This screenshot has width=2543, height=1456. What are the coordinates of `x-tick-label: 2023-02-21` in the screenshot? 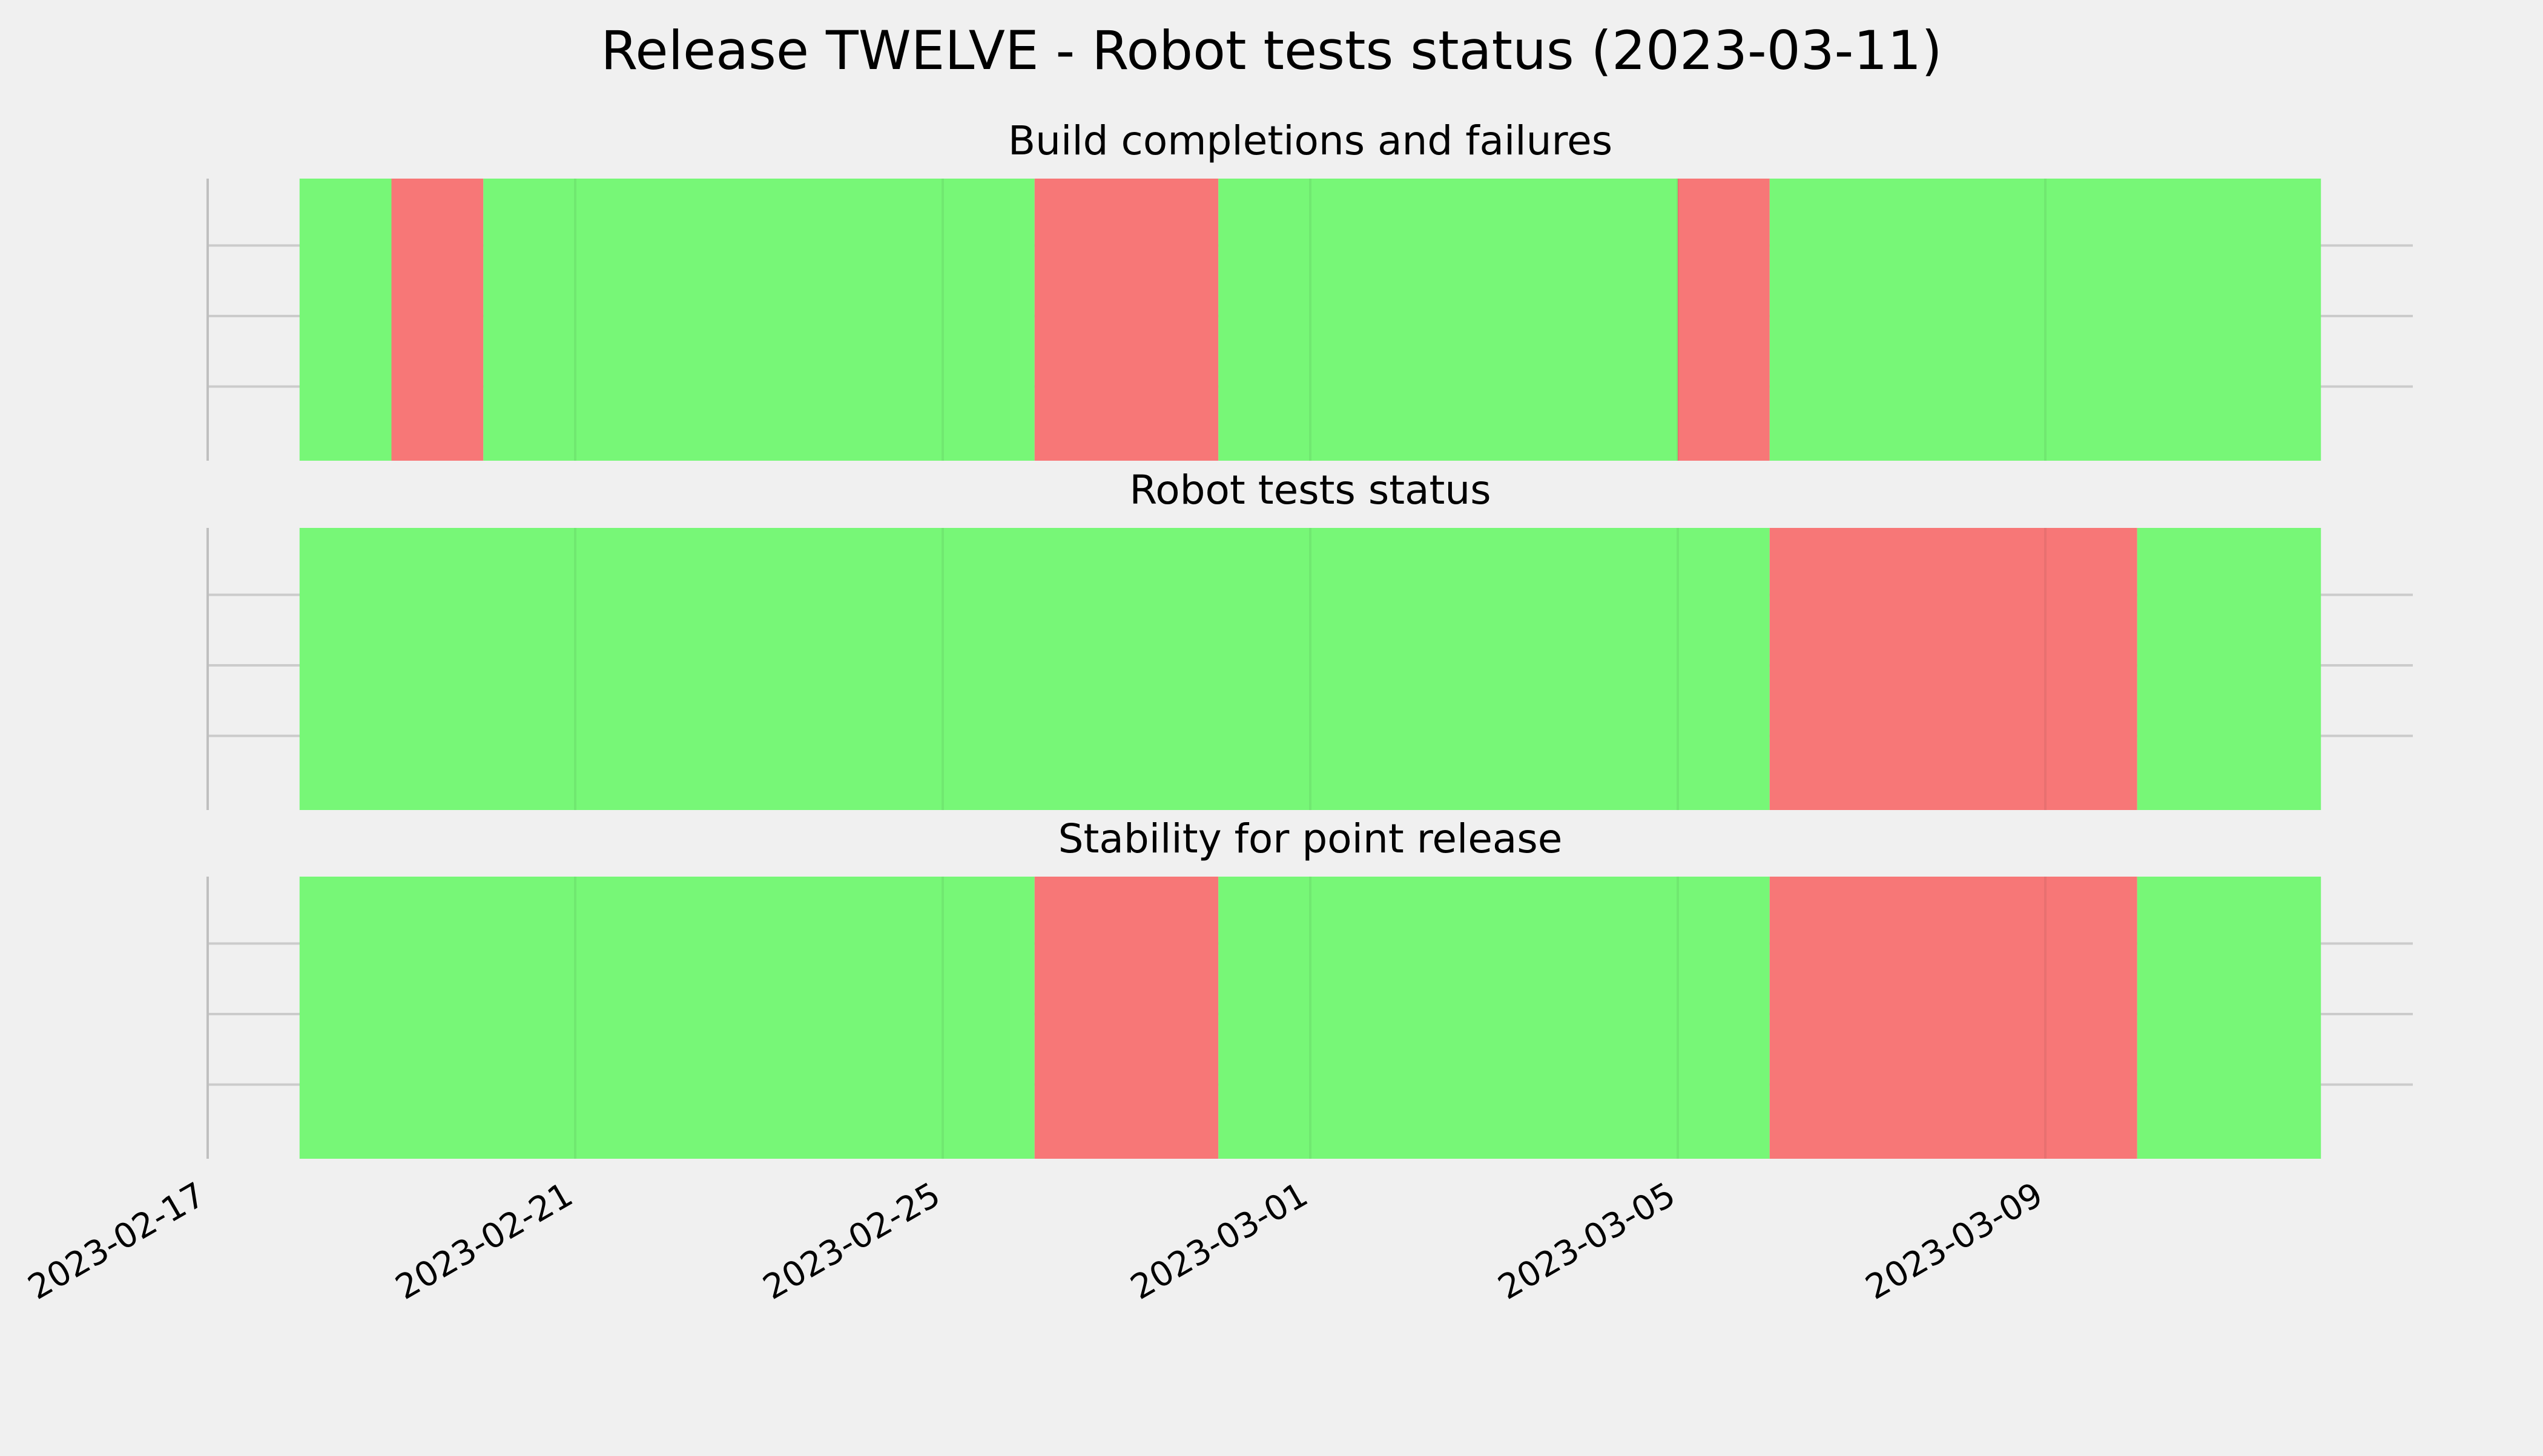 It's located at (484, 1241).